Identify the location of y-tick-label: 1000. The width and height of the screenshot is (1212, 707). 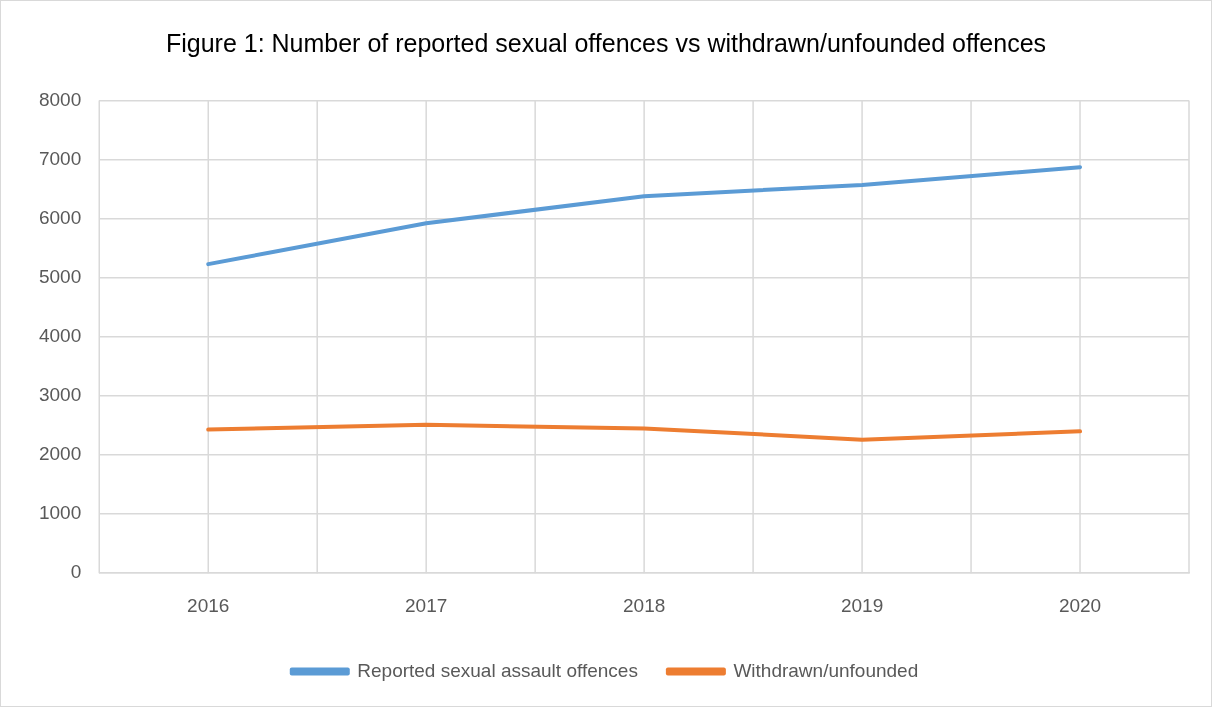
(60, 513).